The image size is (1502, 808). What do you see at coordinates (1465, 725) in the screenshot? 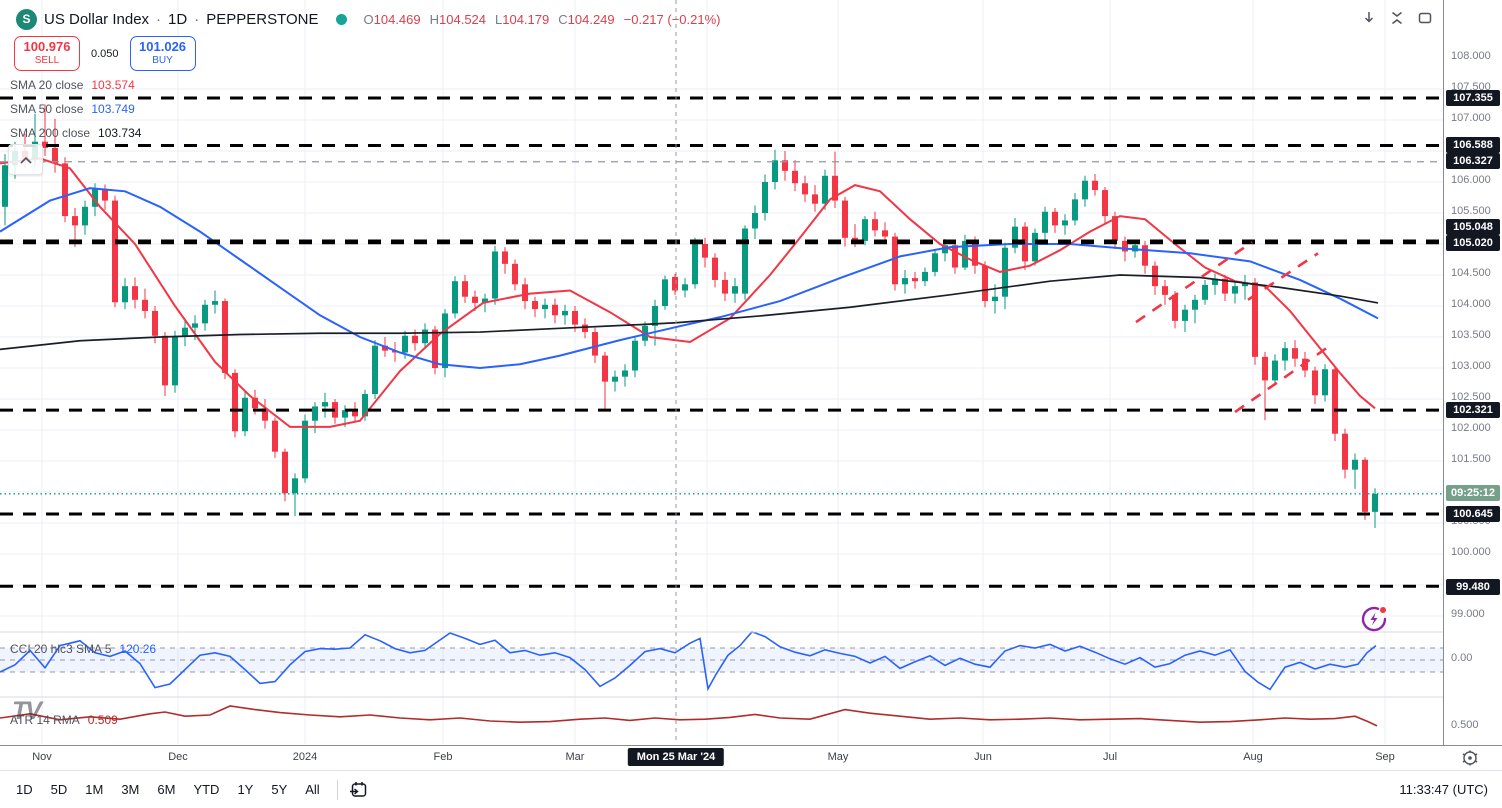
I see `atr-scale-tick: 0.500` at bounding box center [1465, 725].